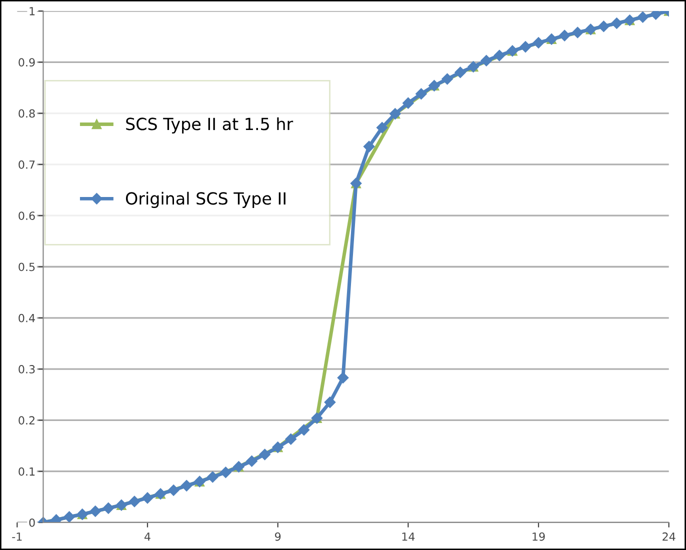 The image size is (686, 550). Describe the element at coordinates (408, 536) in the screenshot. I see `x-tick-label: 14` at that location.